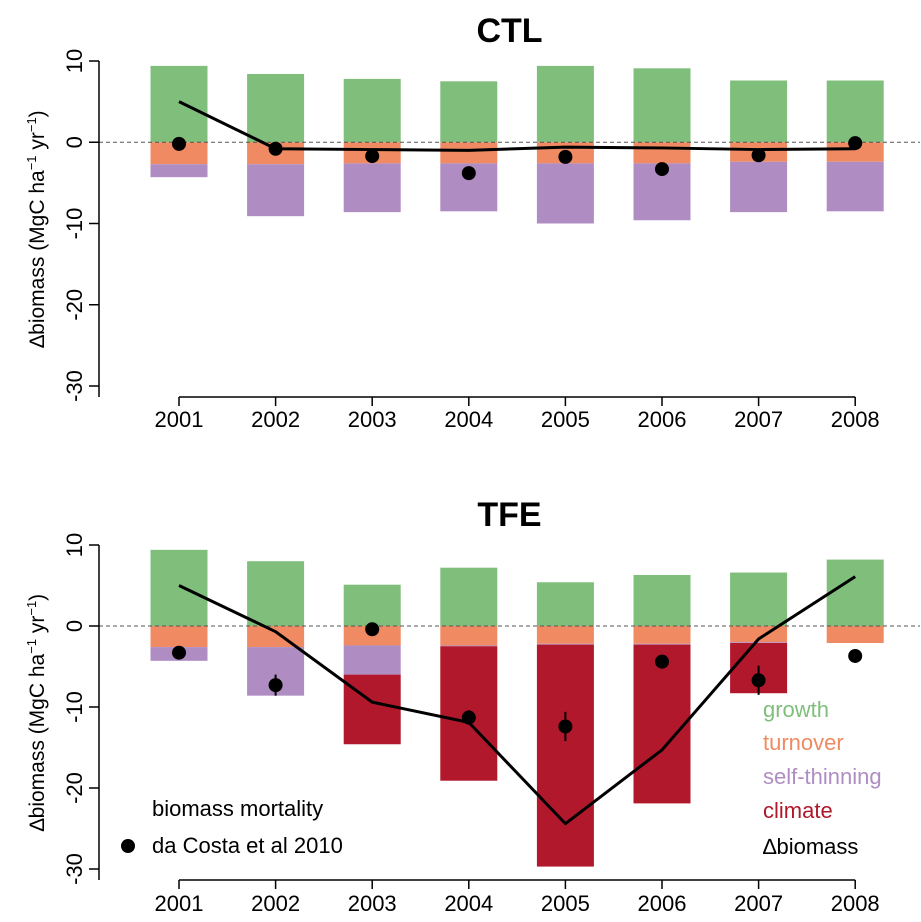  Describe the element at coordinates (565, 635) in the screenshot. I see `bar-turnover-2005` at that location.